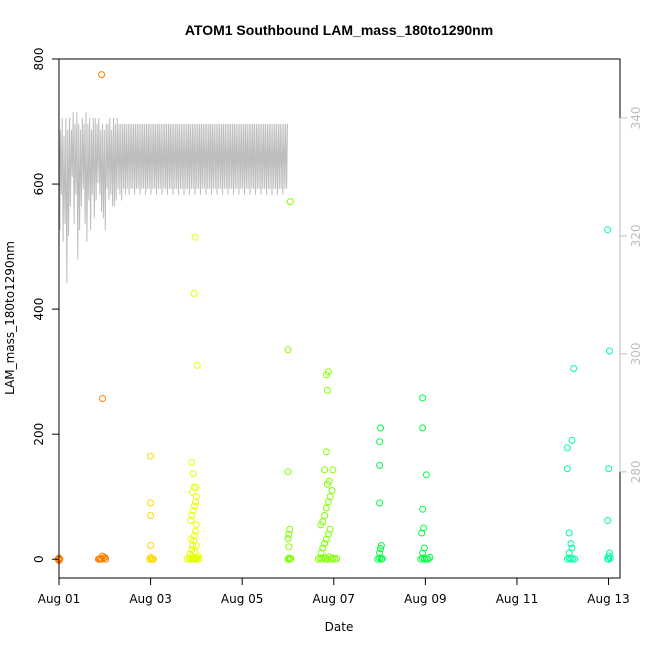 Image resolution: width=650 pixels, height=650 pixels. I want to click on y-tick-label: 800, so click(39, 59).